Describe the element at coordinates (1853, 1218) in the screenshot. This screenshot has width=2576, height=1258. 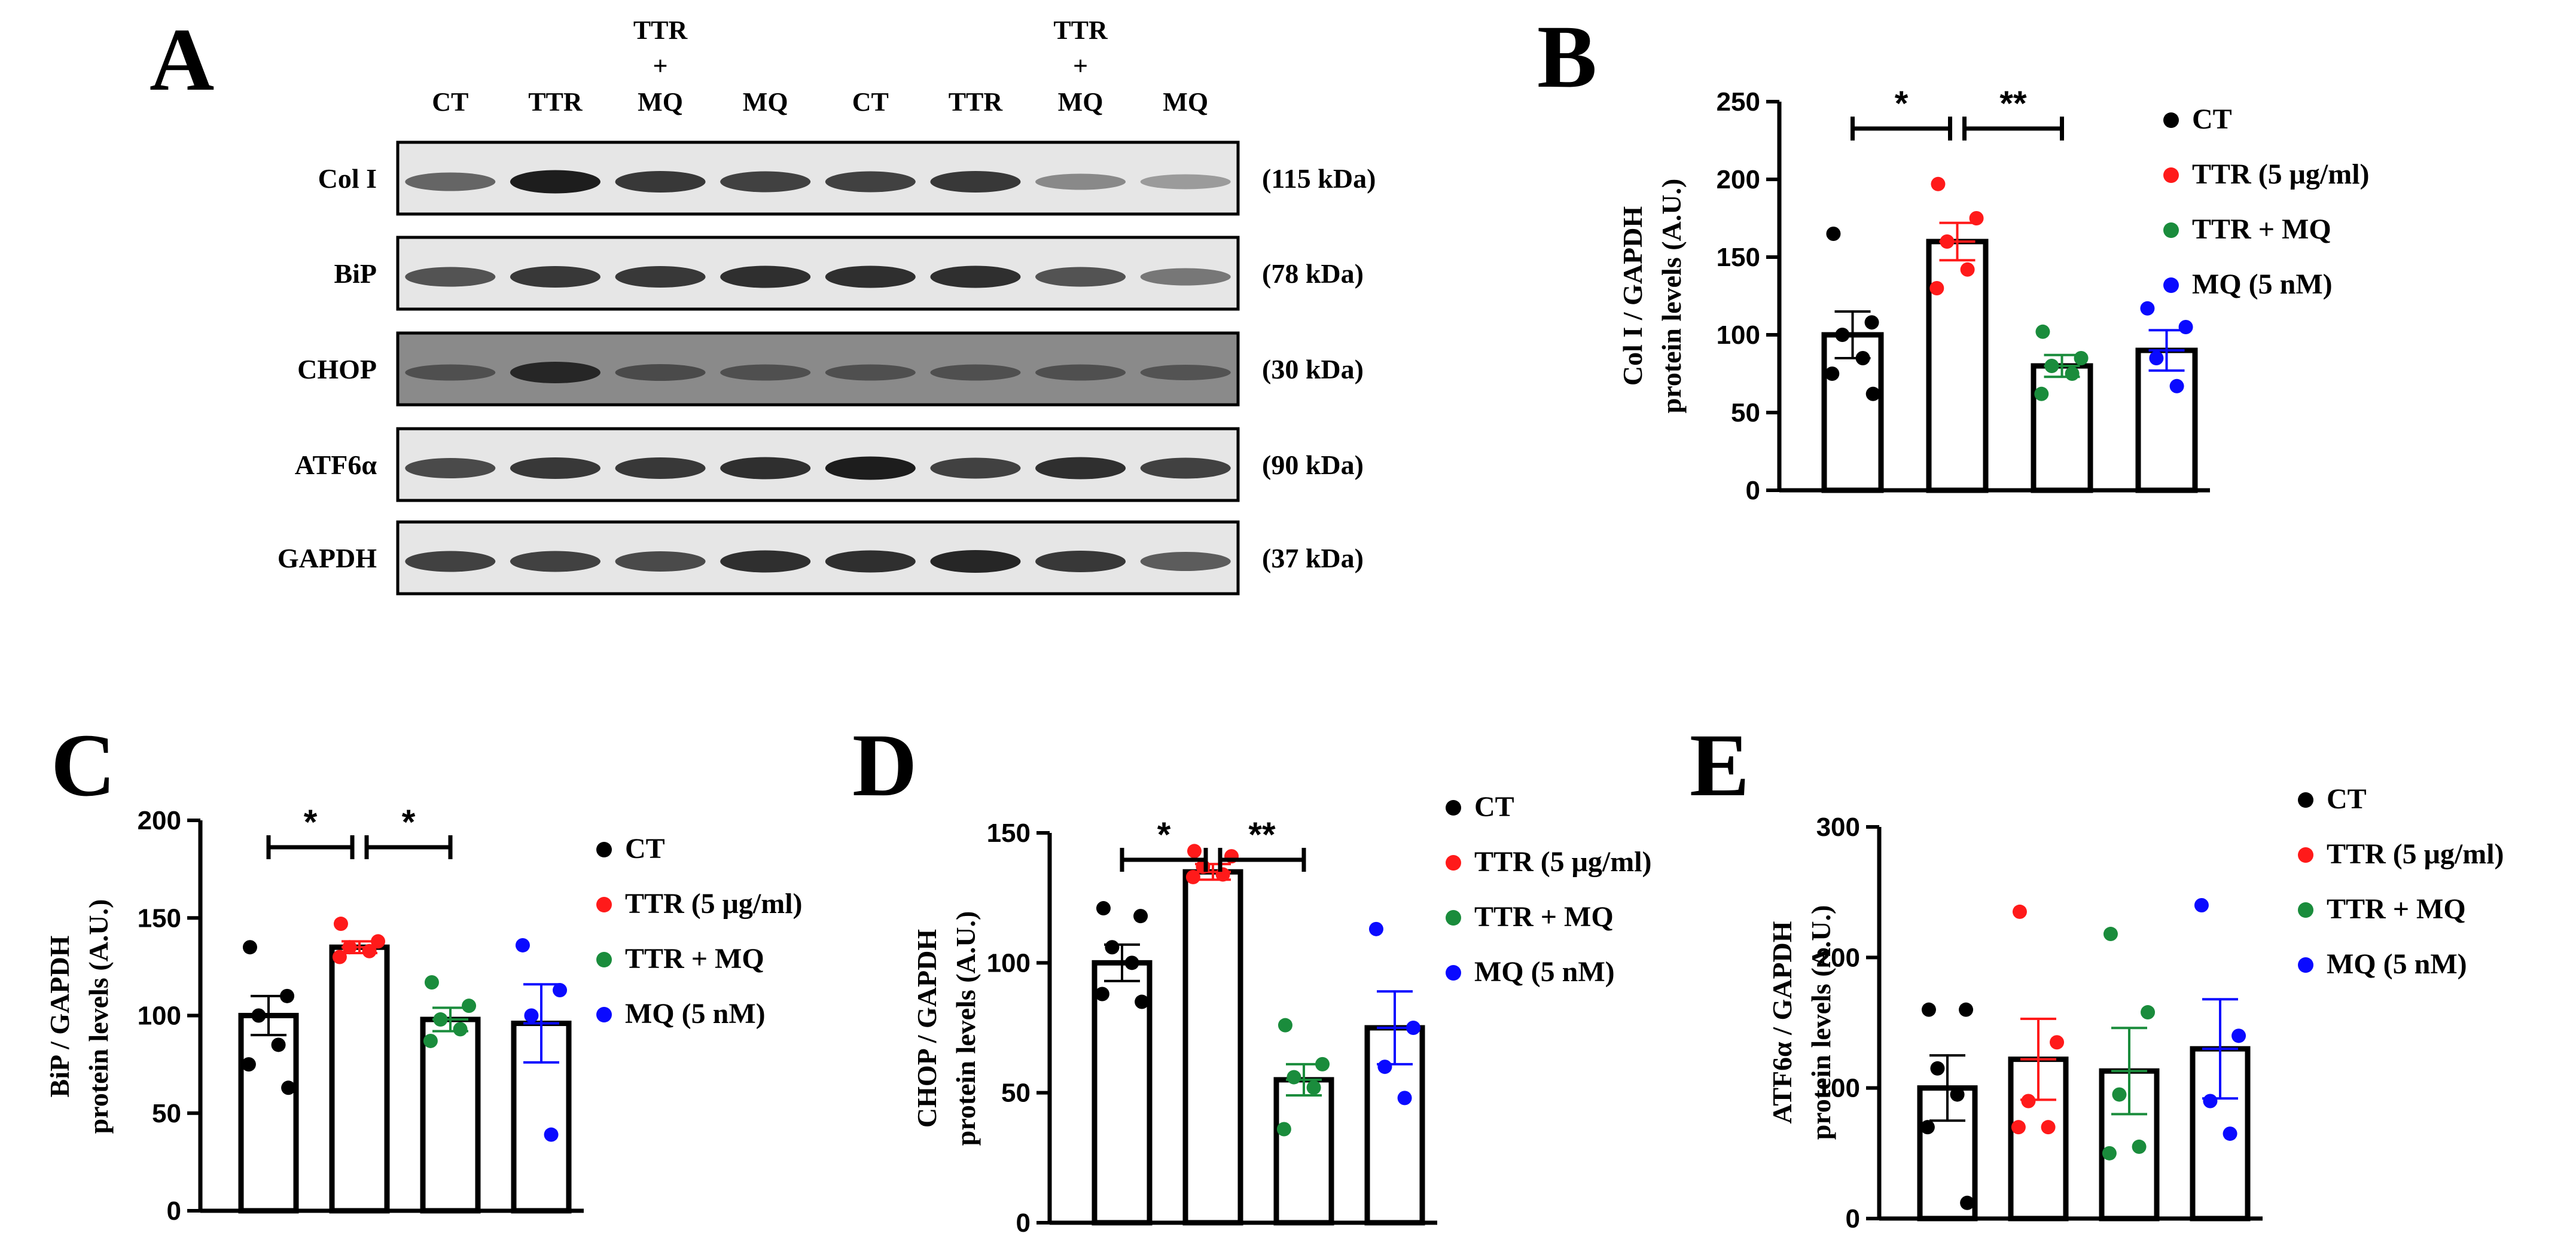
I see `y-tick-label: 0` at that location.